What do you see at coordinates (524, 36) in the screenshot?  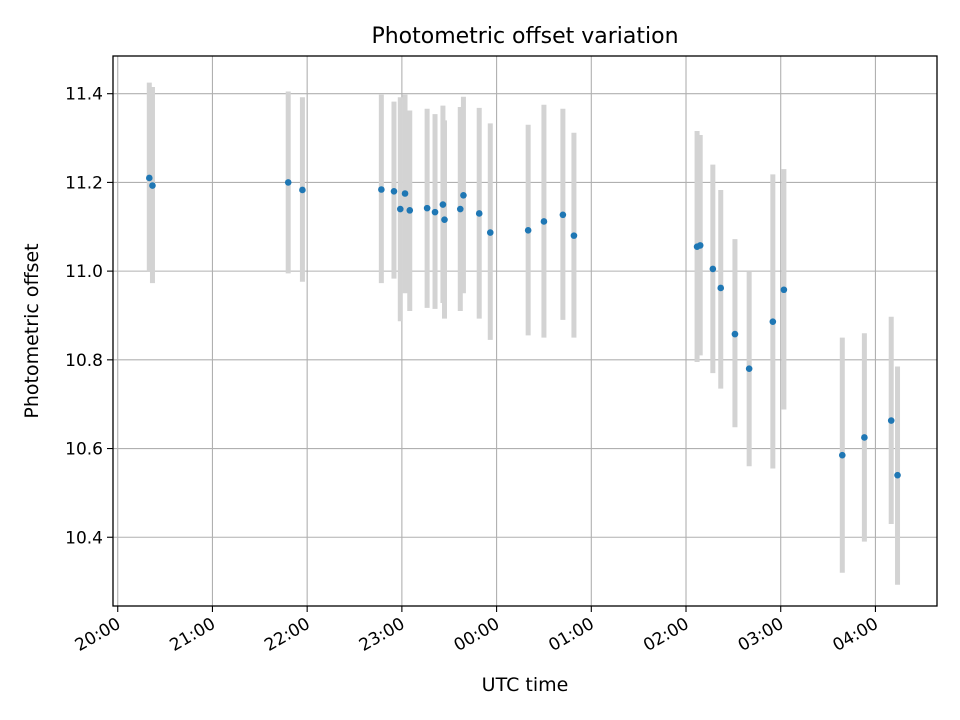 I see `chart-title: Photometric offset variation` at bounding box center [524, 36].